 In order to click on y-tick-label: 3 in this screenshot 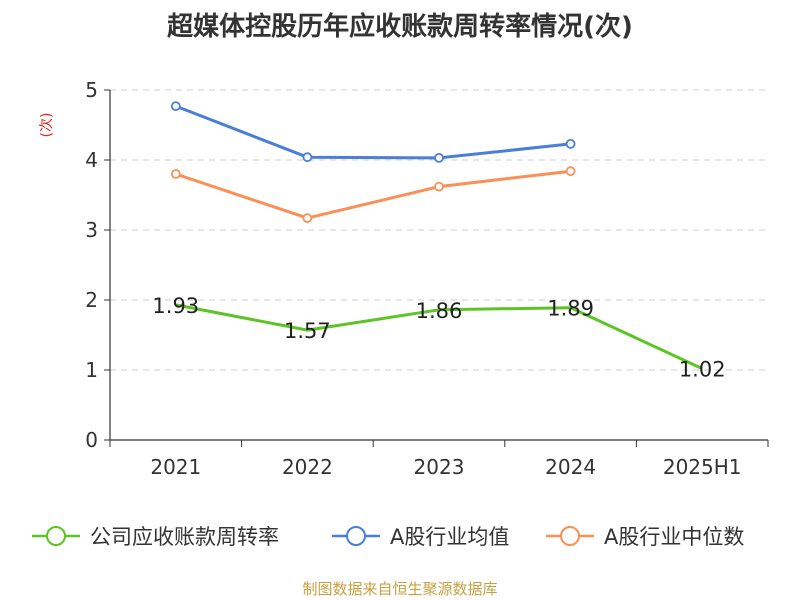, I will do `click(91, 230)`.